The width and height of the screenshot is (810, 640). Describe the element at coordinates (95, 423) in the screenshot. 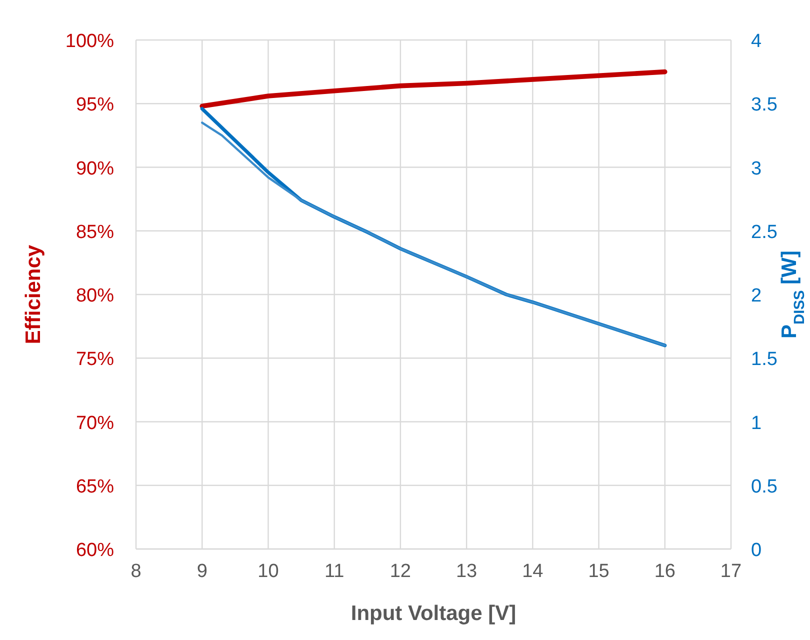

I see `y-tick-label: 70%` at that location.